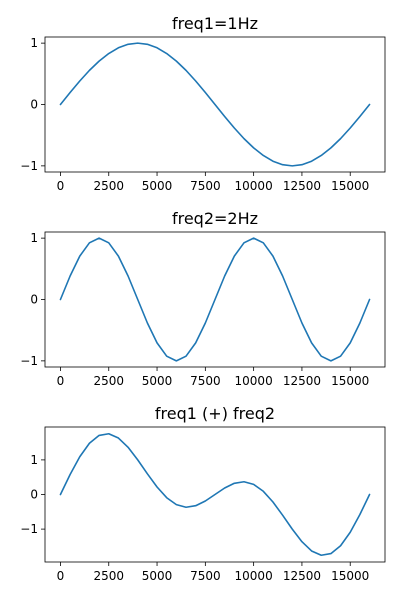 The width and height of the screenshot is (400, 600). What do you see at coordinates (215, 23) in the screenshot?
I see `chart-title: freq1=1Hz` at bounding box center [215, 23].